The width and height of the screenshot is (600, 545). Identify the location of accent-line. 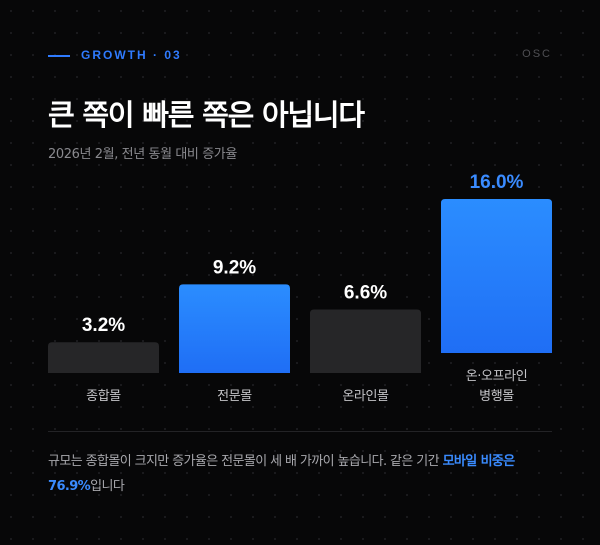
(59, 56).